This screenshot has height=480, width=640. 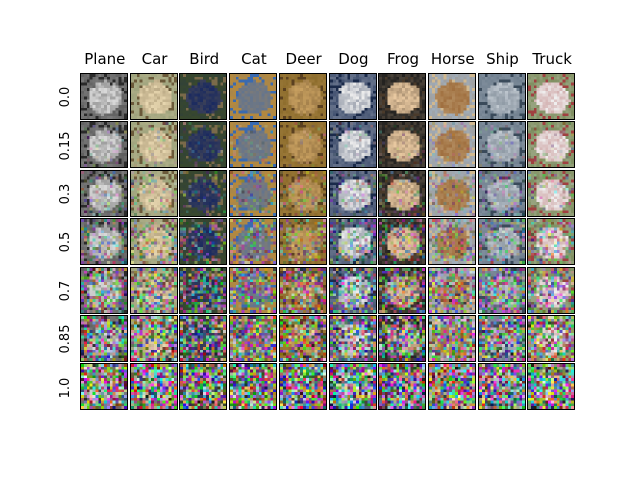 I want to click on column-label-dog: Dog, so click(x=353, y=59).